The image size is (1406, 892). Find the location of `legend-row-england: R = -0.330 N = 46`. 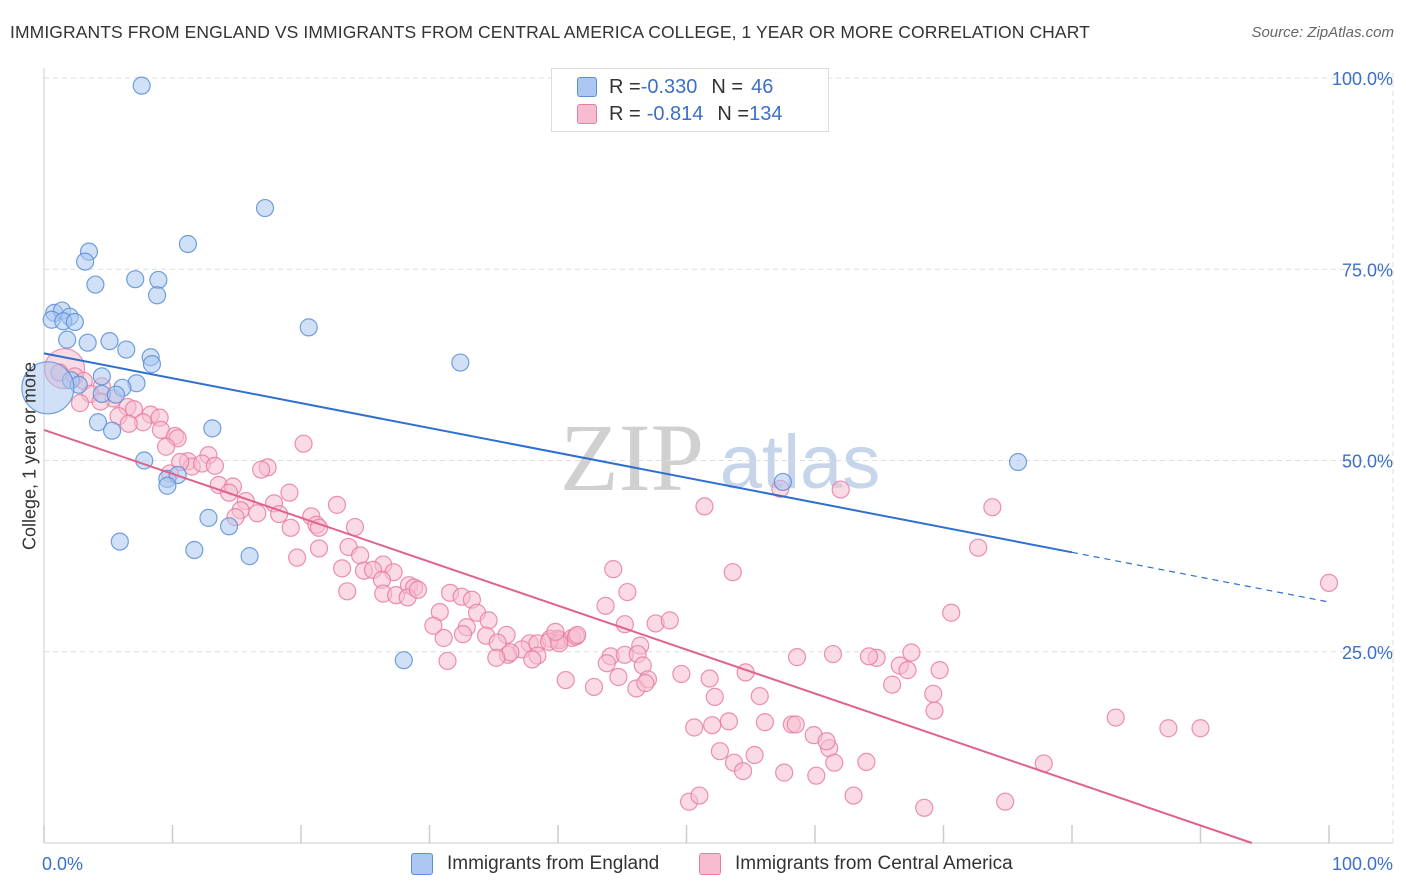

legend-row-england: R = -0.330 N = 46 is located at coordinates (662, 87).